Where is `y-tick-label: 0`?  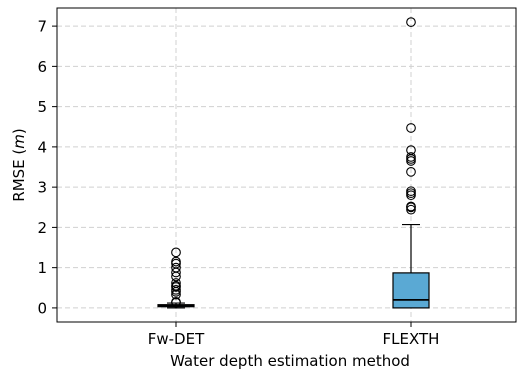
y-tick-label: 0 is located at coordinates (42, 308).